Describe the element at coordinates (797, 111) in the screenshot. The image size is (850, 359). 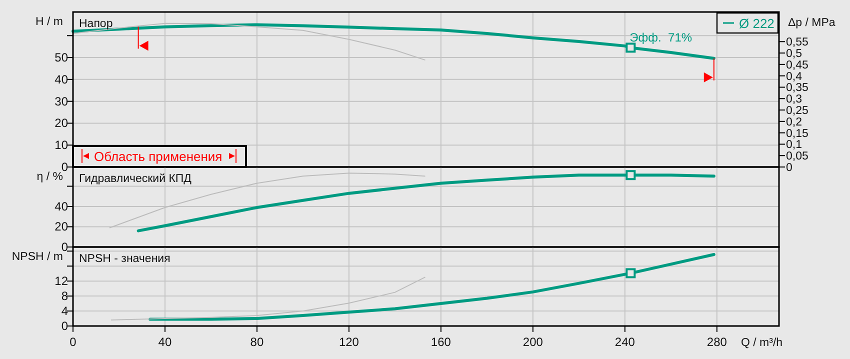
I see `y2-tick-label: 0,25` at that location.